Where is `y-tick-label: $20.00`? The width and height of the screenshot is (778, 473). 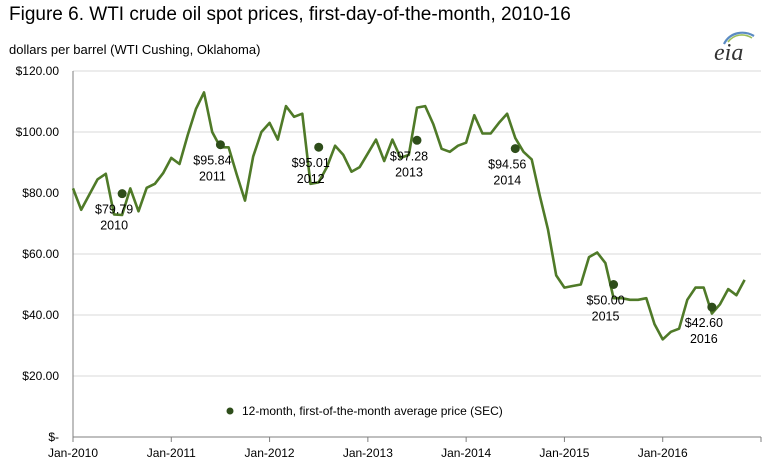 y-tick-label: $20.00 is located at coordinates (40, 376).